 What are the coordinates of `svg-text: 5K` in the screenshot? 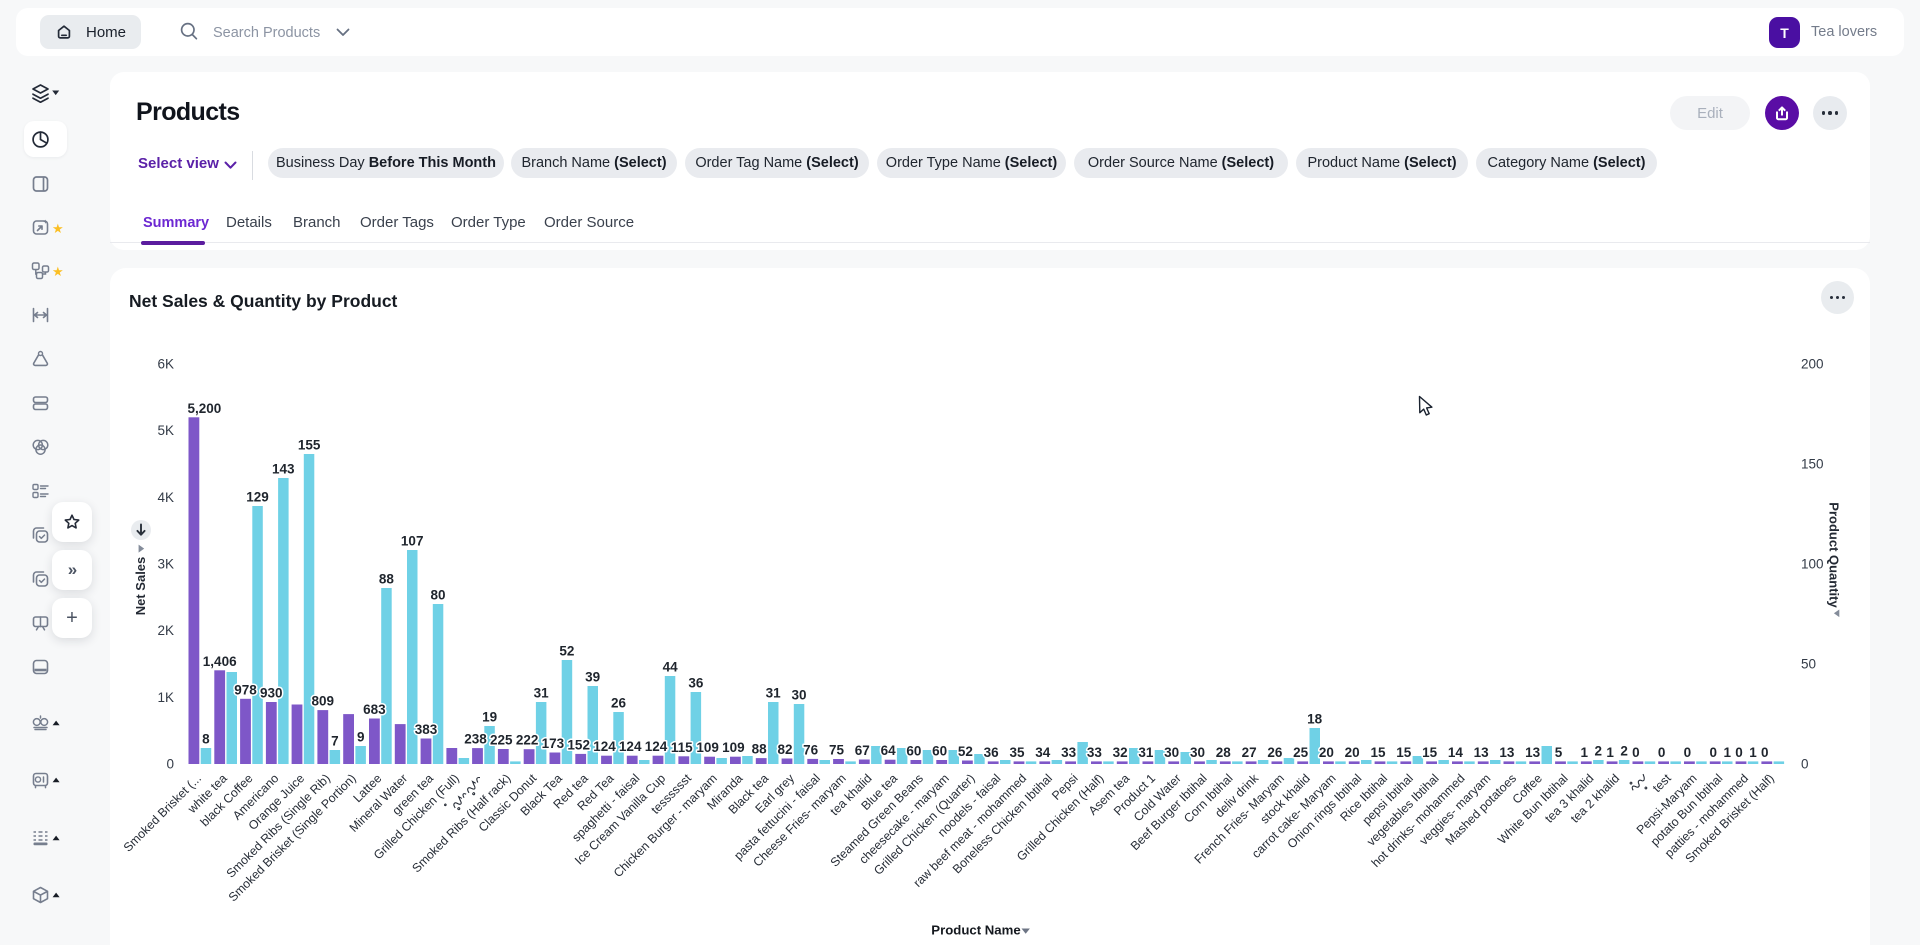 It's located at (165, 430).